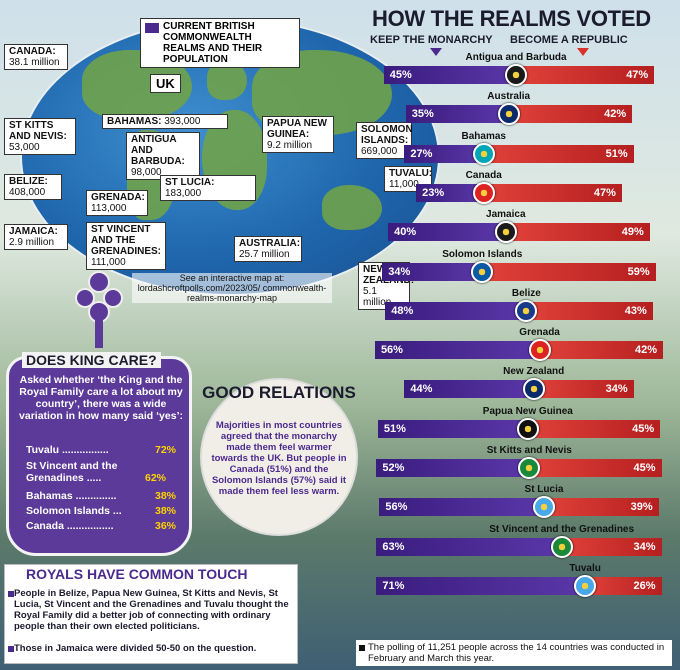  What do you see at coordinates (108, 262) in the screenshot?
I see `label-value: 111,000` at bounding box center [108, 262].